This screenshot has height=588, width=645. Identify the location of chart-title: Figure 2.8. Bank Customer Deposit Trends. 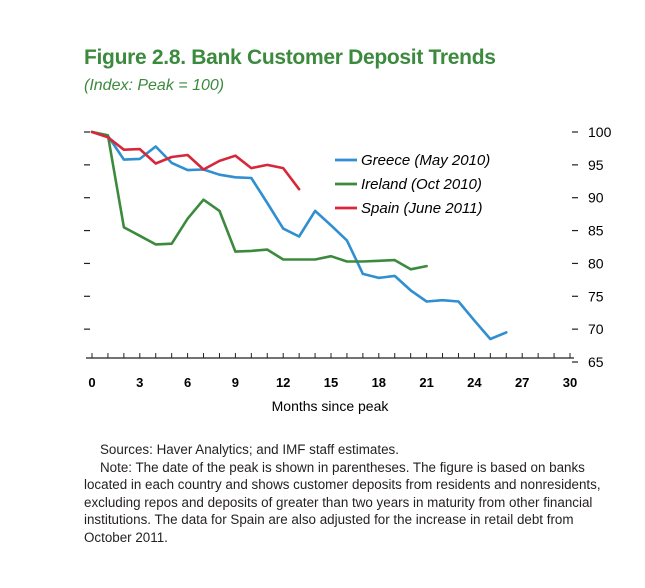
(290, 57).